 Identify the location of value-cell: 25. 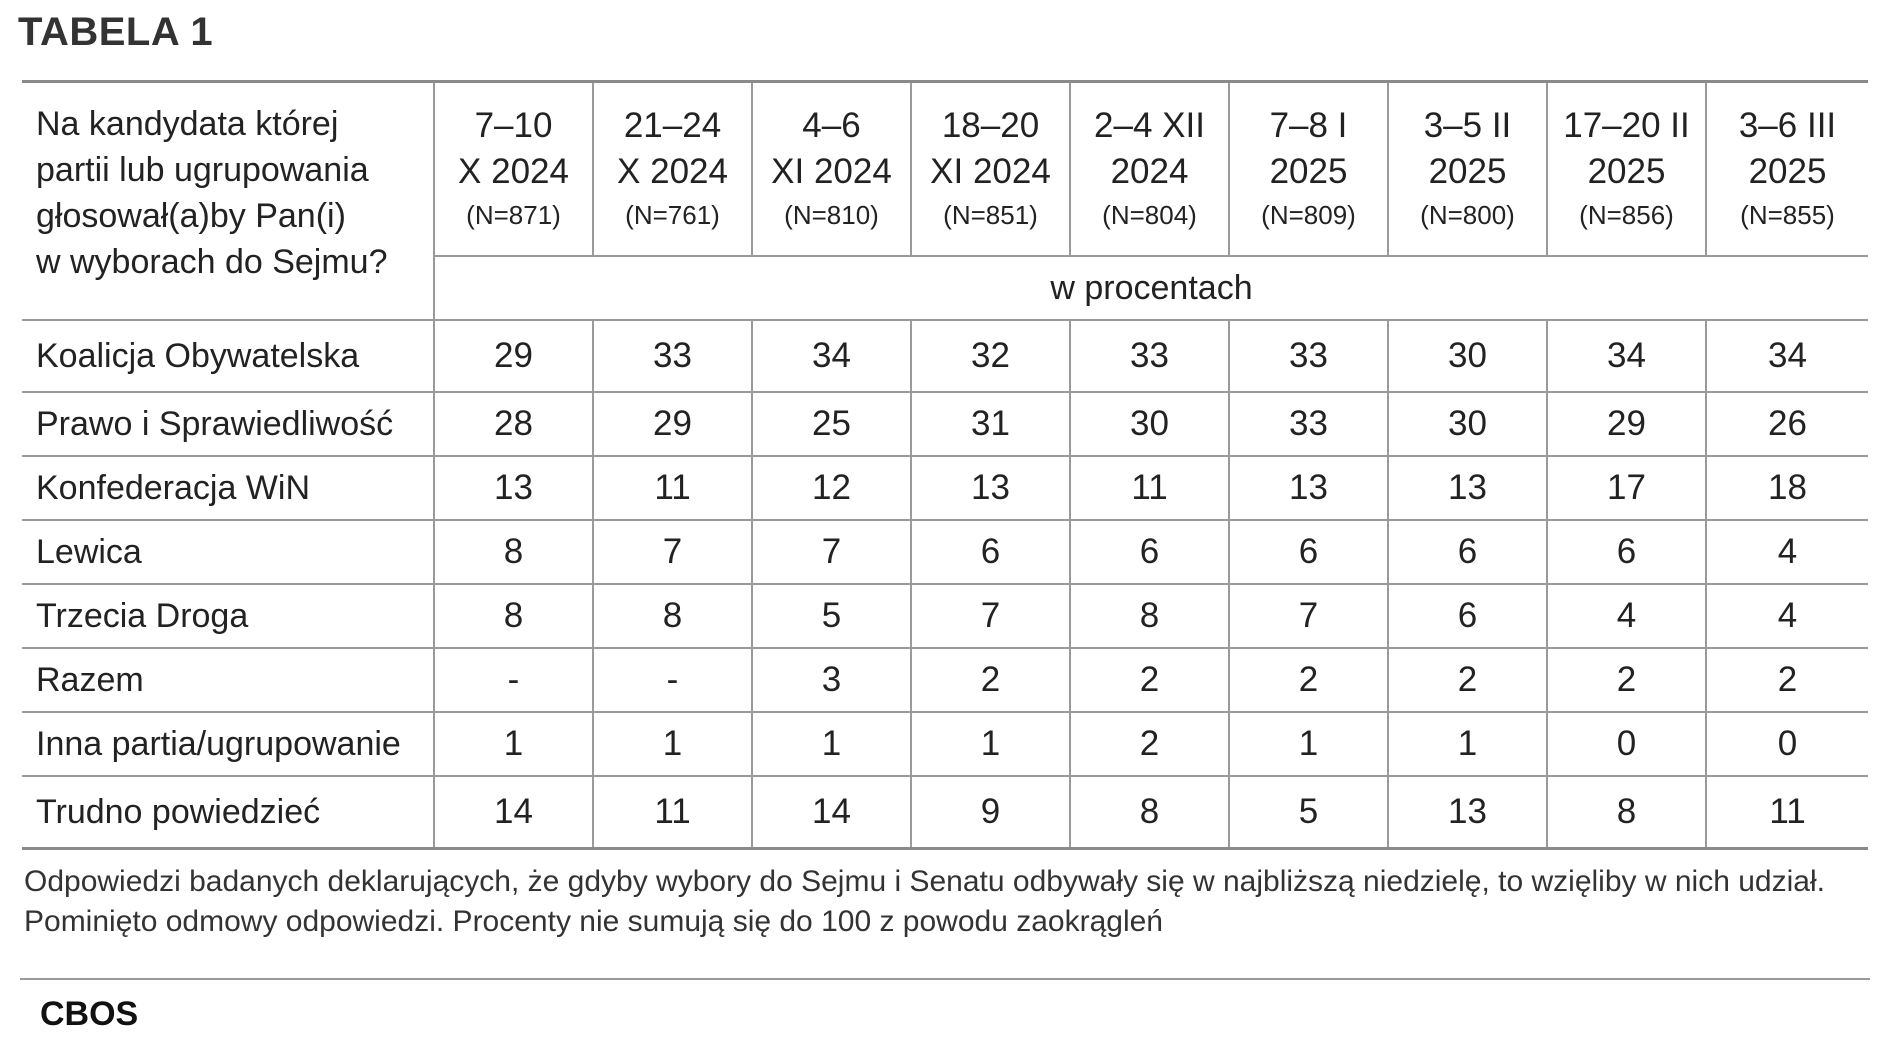
(831, 424).